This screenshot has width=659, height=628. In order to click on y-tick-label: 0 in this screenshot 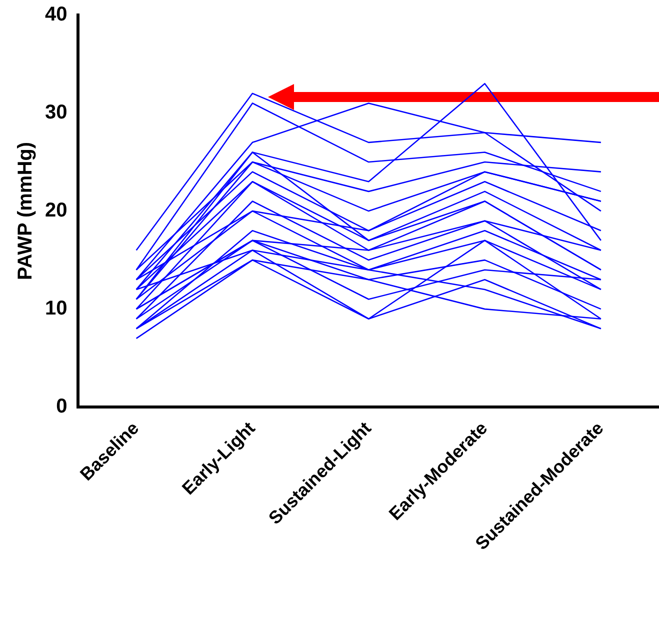, I will do `click(62, 407)`.